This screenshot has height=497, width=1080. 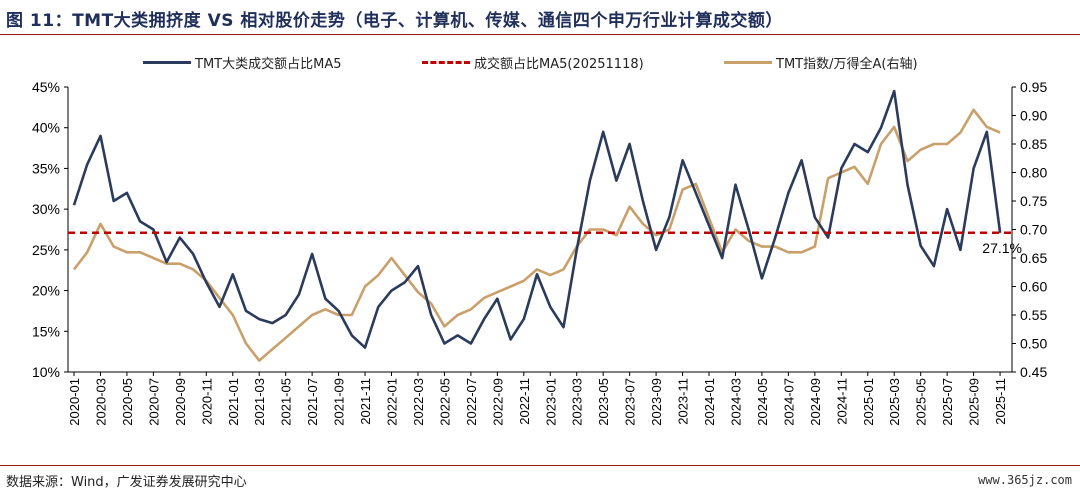 What do you see at coordinates (100, 402) in the screenshot?
I see `x-tick-label: 2020-03` at bounding box center [100, 402].